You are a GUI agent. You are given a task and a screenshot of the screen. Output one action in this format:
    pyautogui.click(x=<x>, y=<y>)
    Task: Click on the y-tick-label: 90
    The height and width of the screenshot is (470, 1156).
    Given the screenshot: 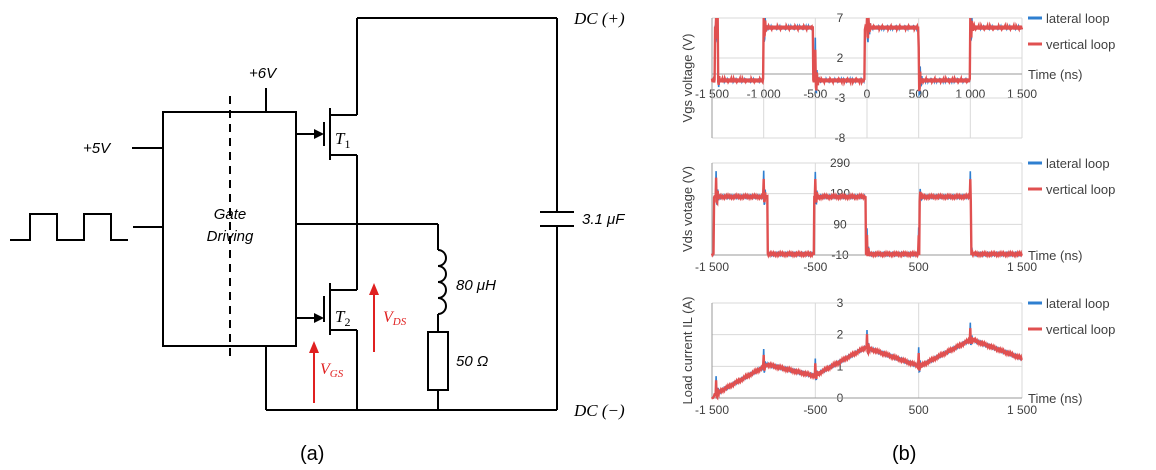 What is the action you would take?
    pyautogui.click(x=840, y=224)
    